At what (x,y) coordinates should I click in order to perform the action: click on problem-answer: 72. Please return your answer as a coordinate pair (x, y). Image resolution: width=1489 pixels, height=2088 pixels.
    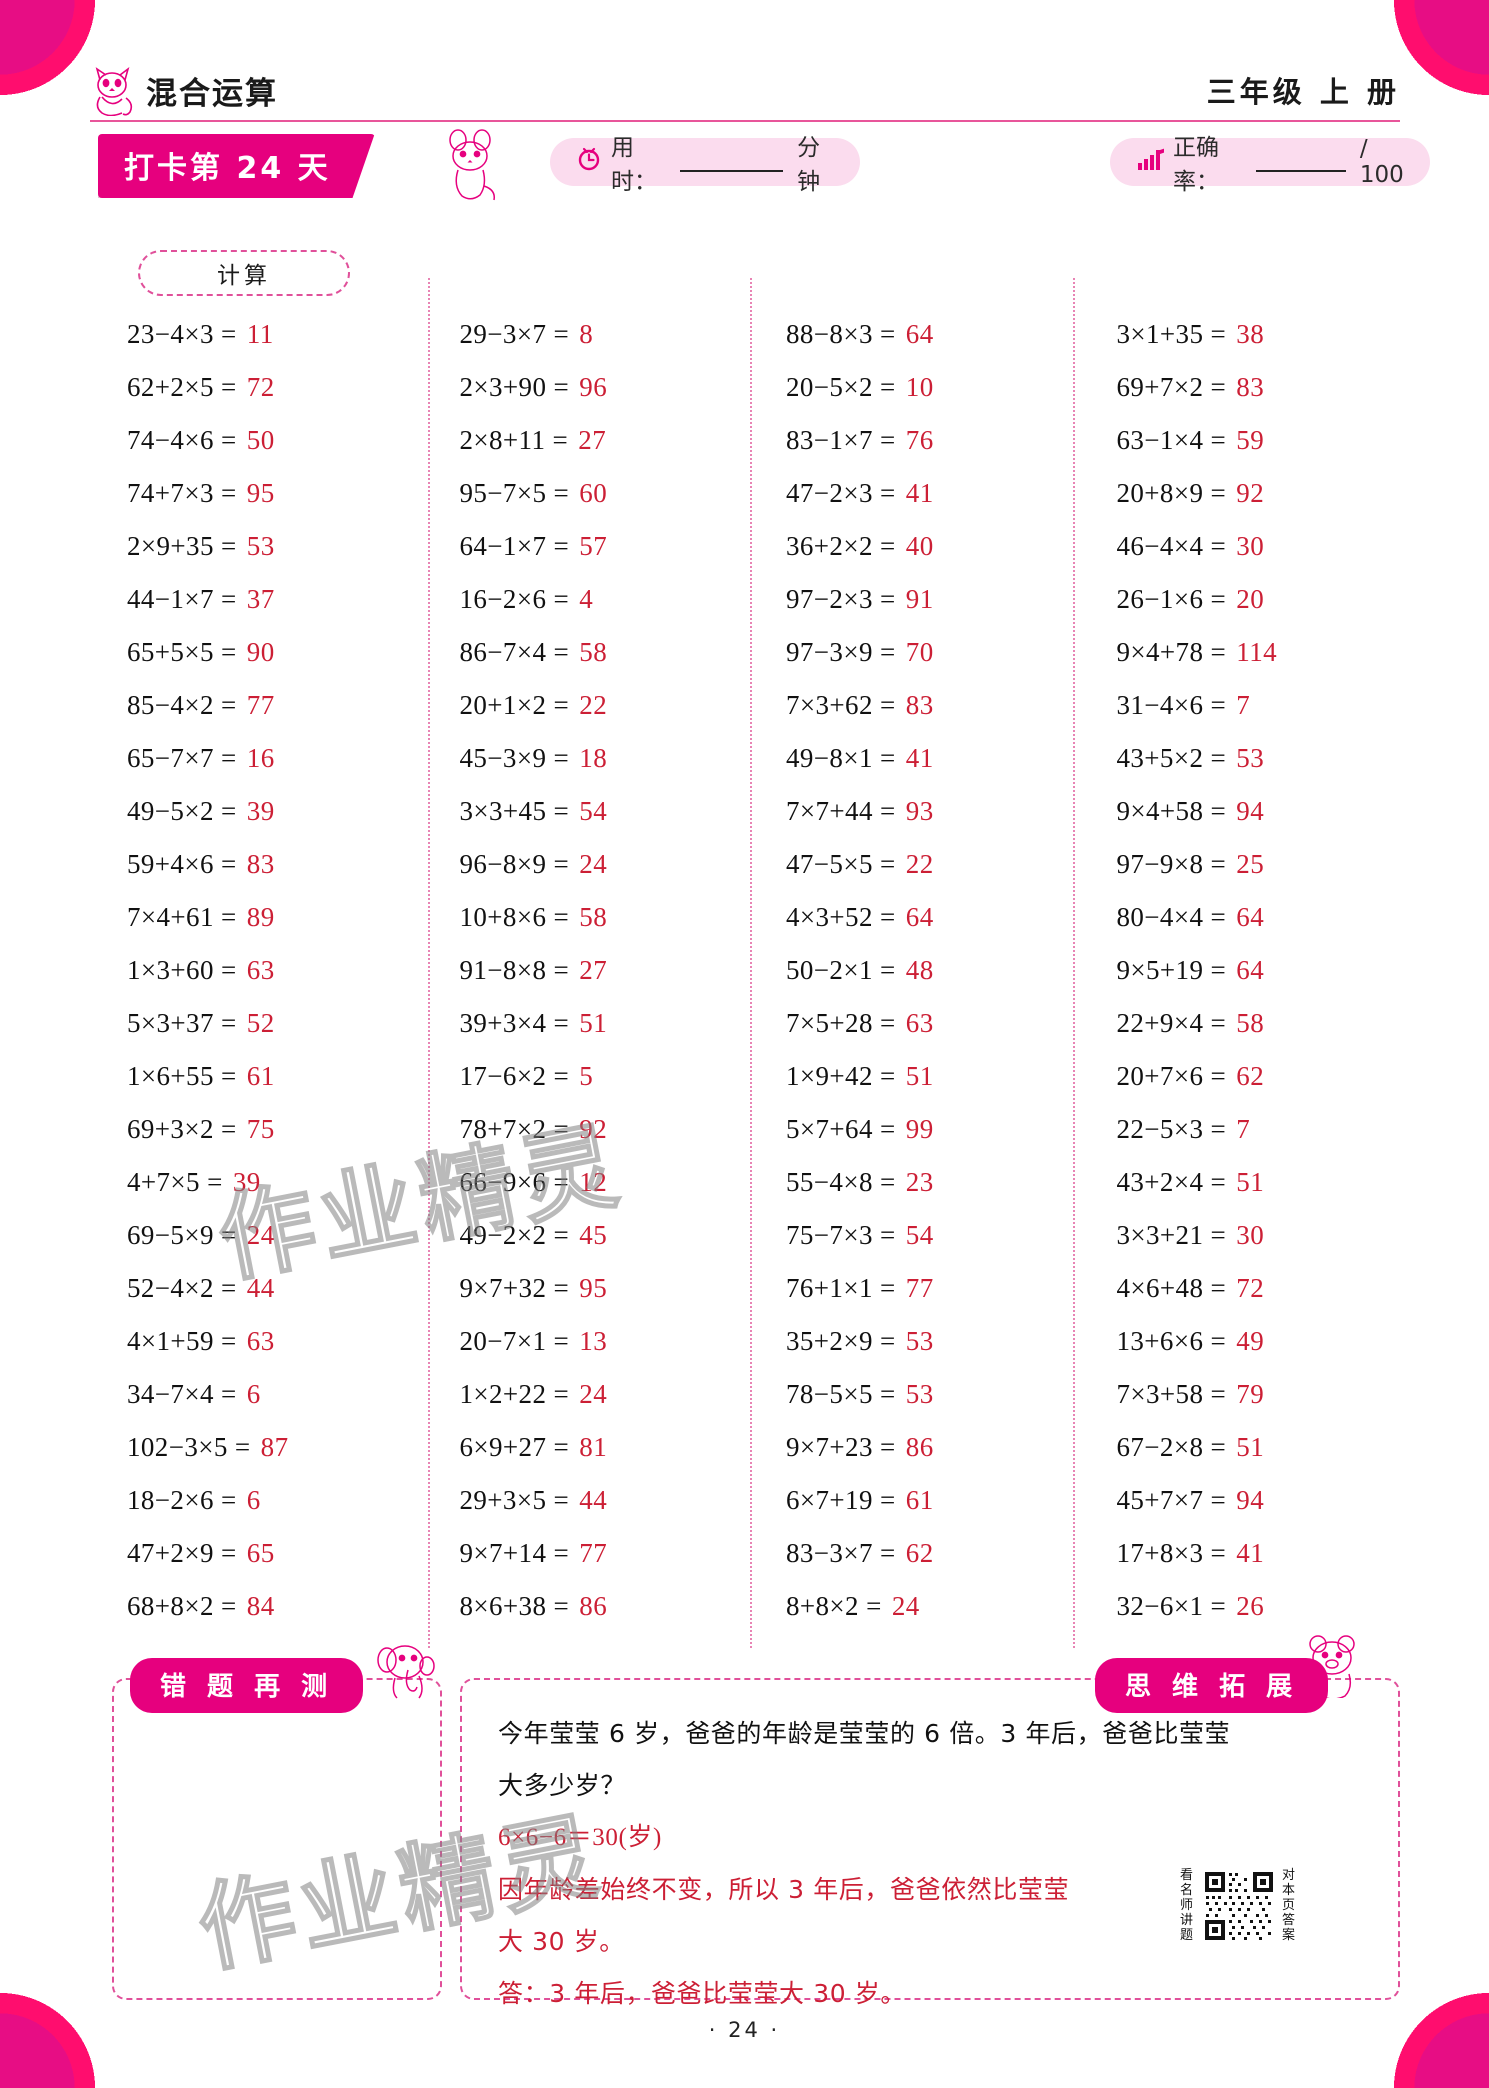
    Looking at the image, I should click on (257, 387).